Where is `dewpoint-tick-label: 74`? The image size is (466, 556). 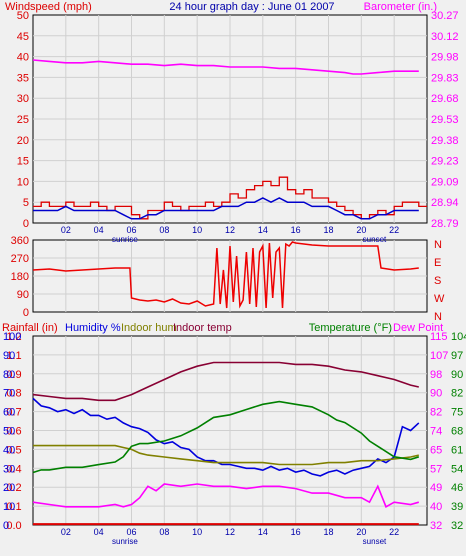 dewpoint-tick-label: 74 is located at coordinates (436, 432).